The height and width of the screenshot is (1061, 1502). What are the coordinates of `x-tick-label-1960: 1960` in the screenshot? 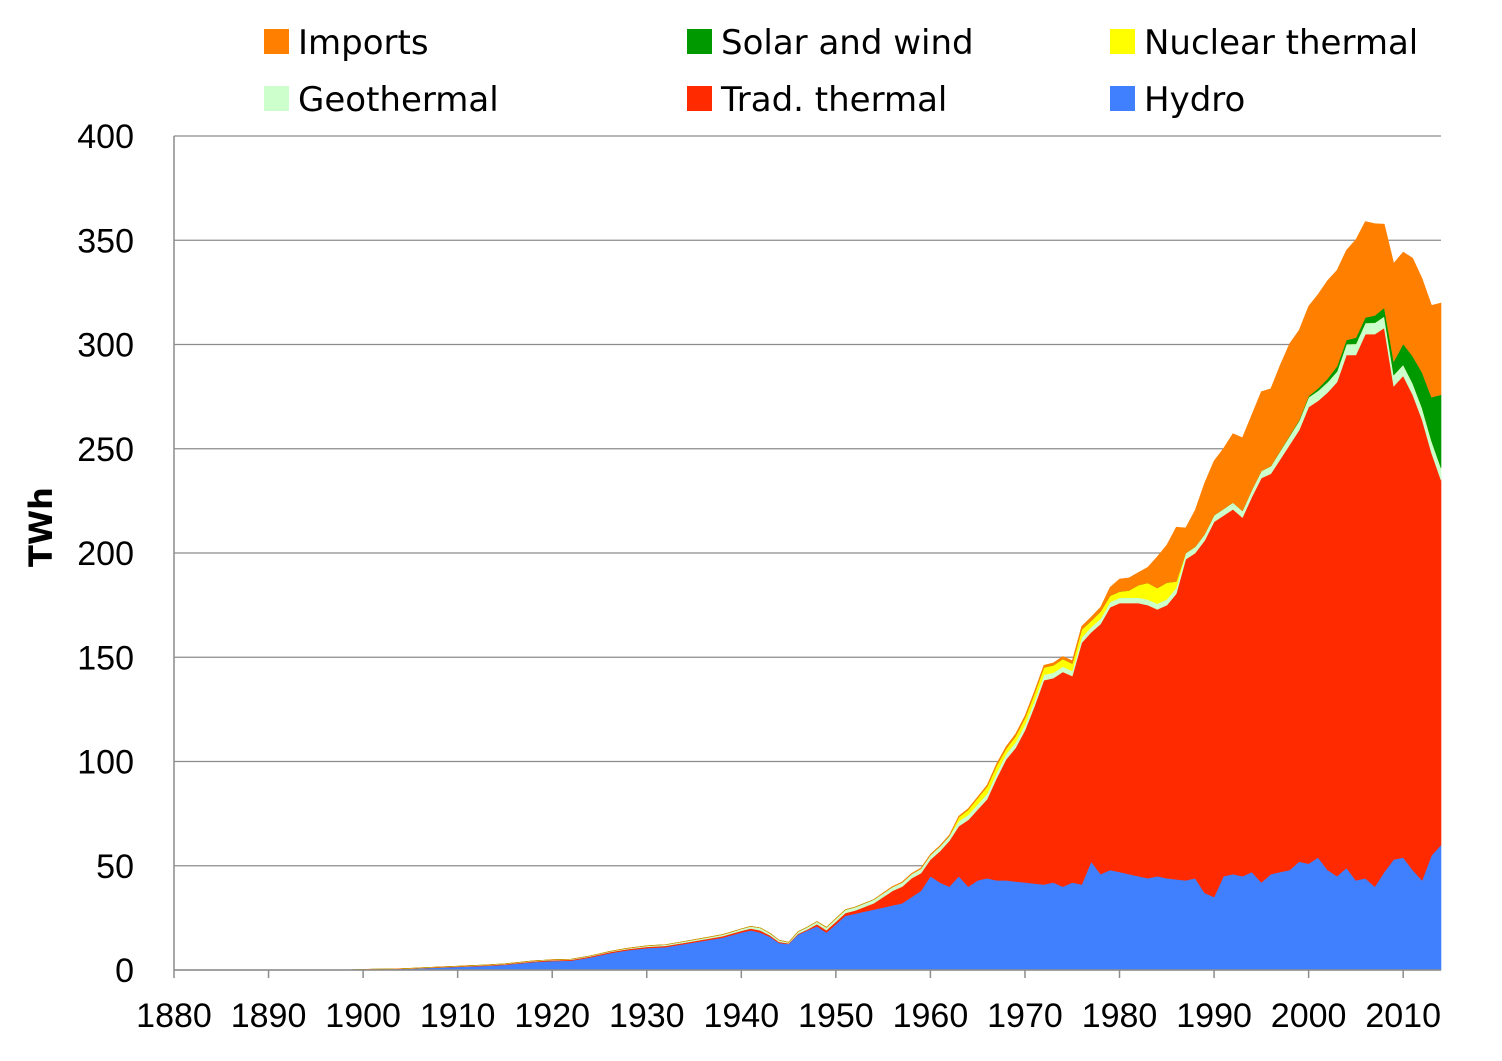 It's located at (931, 1016).